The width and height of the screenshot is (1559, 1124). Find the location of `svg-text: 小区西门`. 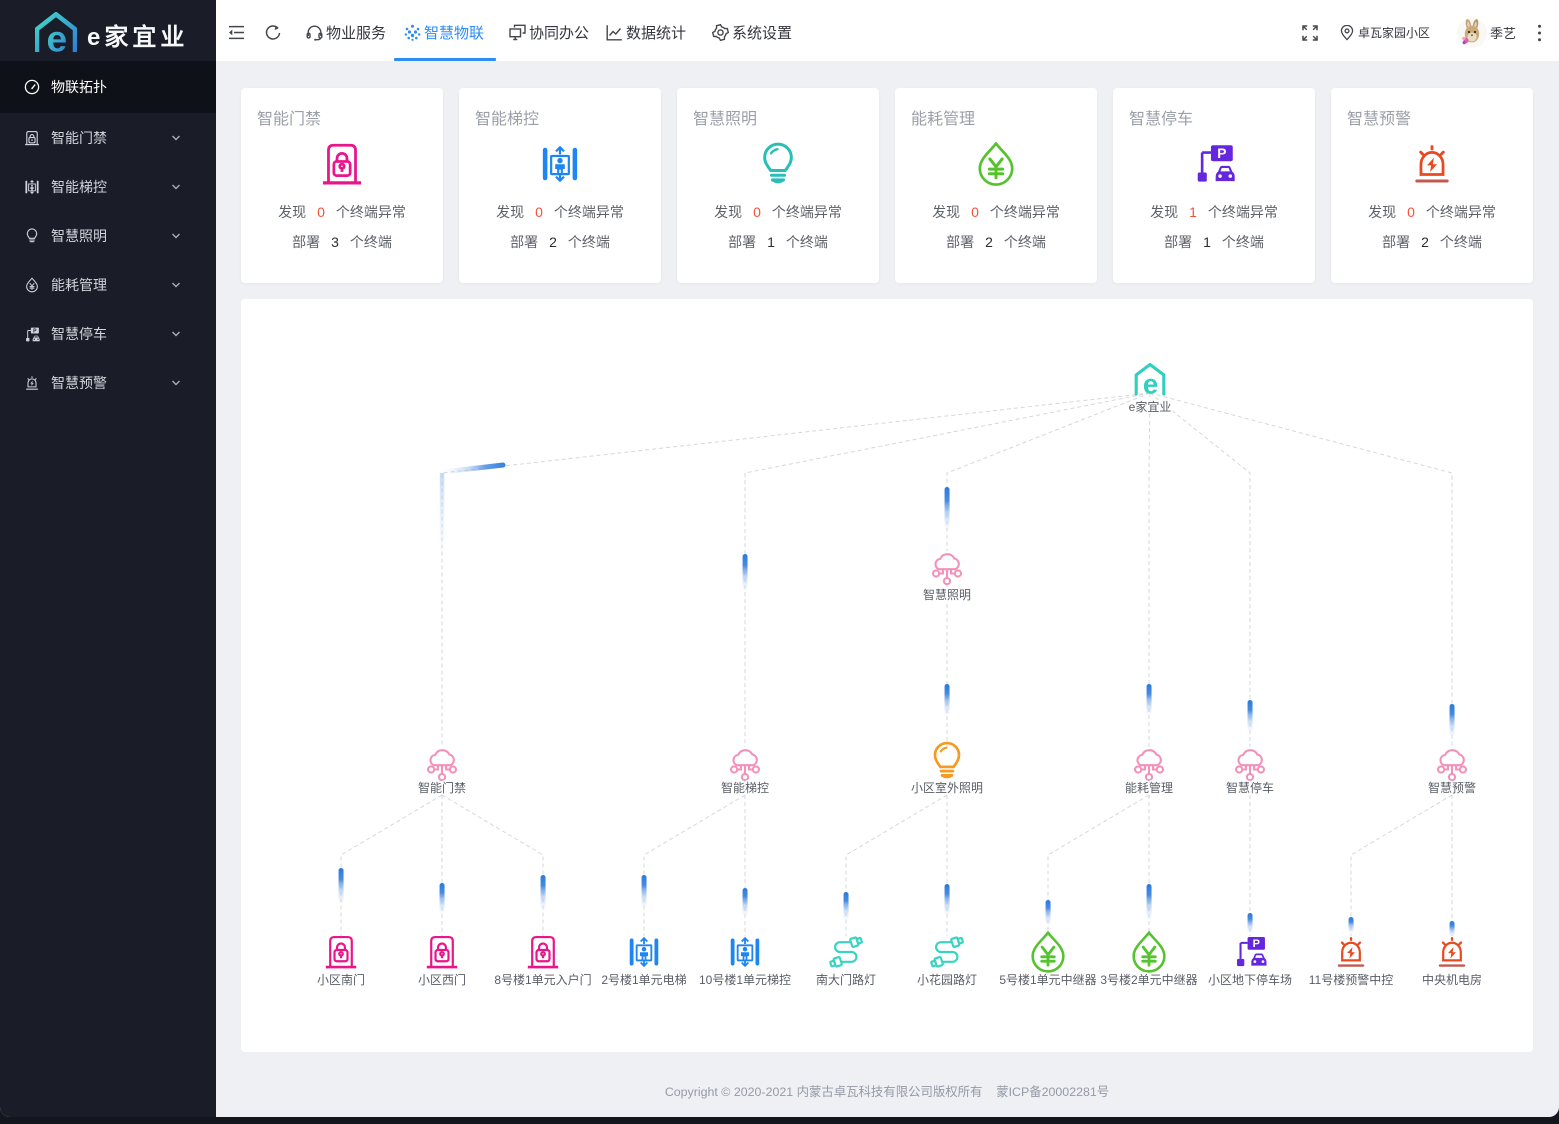

svg-text: 小区西门 is located at coordinates (442, 979).